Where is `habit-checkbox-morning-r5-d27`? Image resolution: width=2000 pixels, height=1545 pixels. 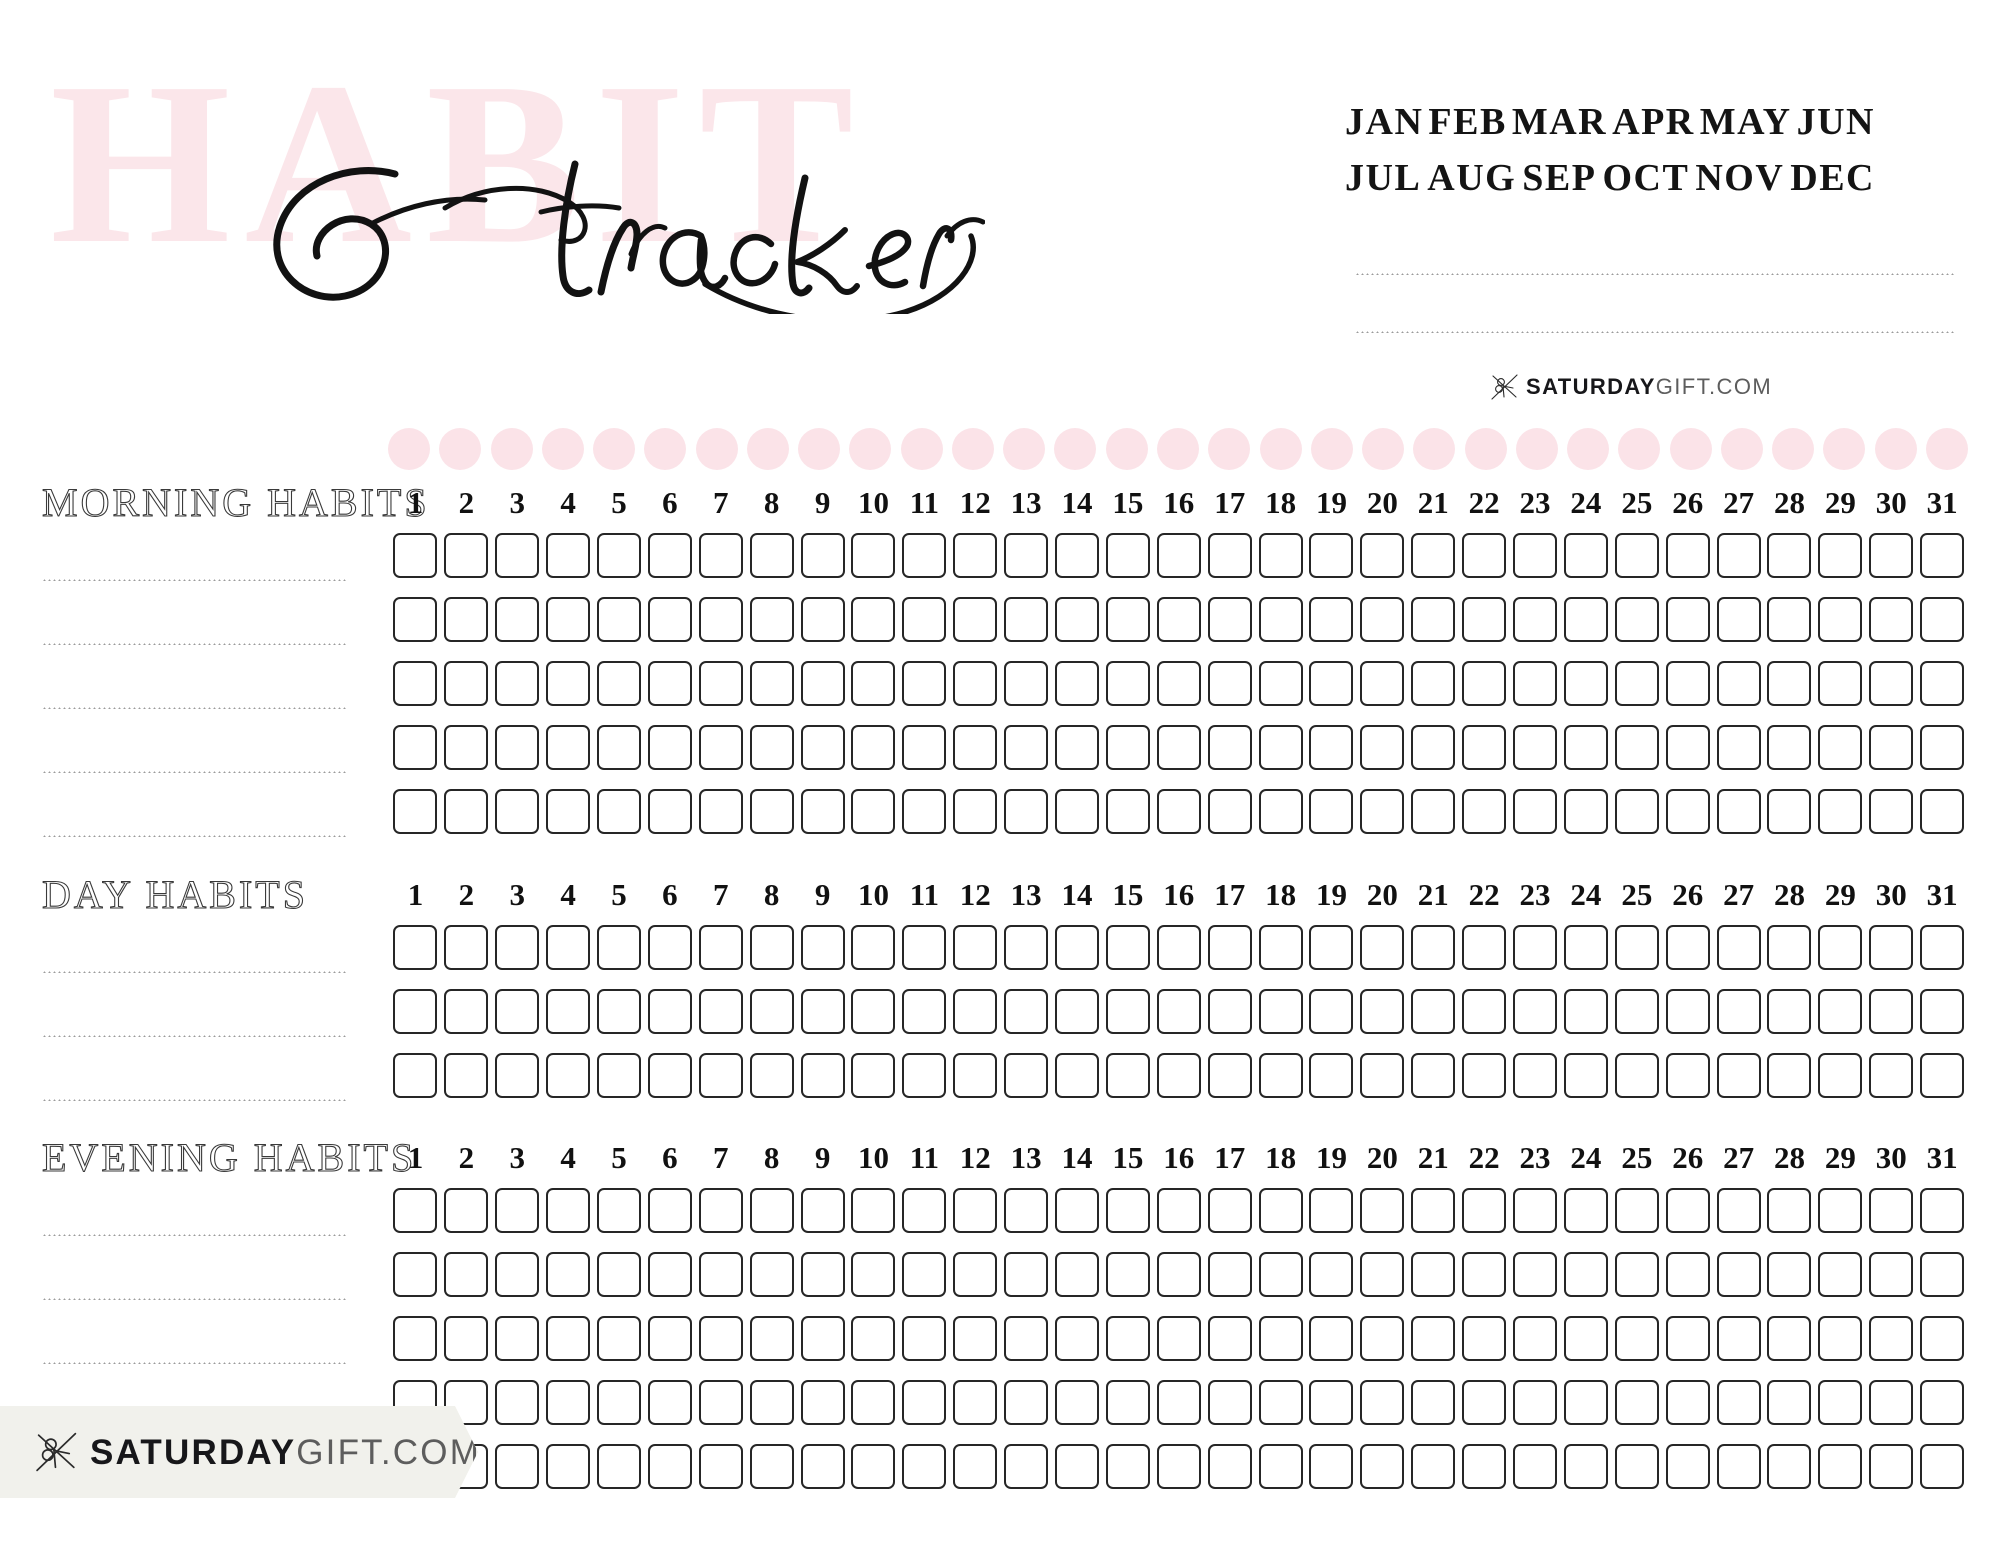
habit-checkbox-morning-r5-d27 is located at coordinates (1738, 811).